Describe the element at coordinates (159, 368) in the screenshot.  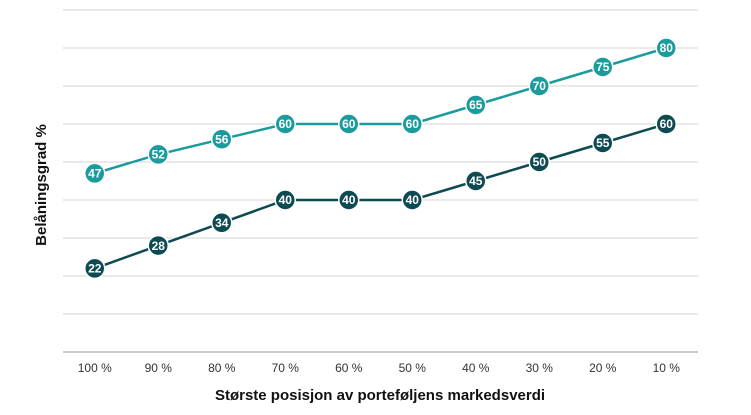
I see `x-tick-label: 90 %` at that location.